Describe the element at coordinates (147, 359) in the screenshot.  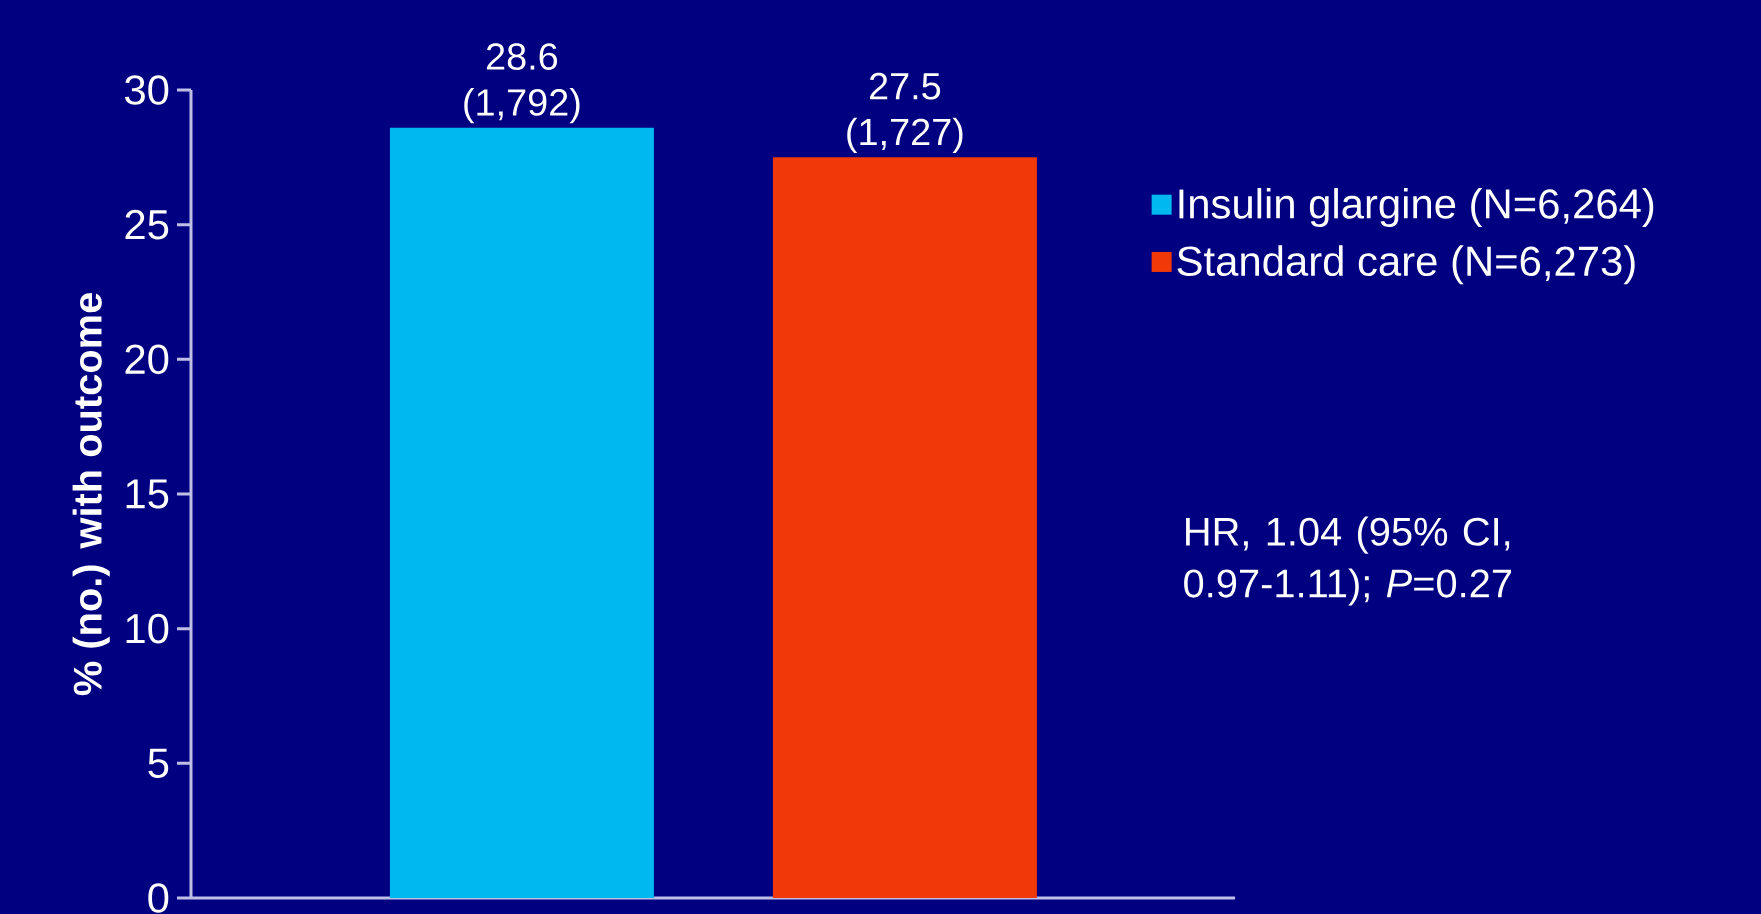
I see `y-tick-label: 20` at that location.